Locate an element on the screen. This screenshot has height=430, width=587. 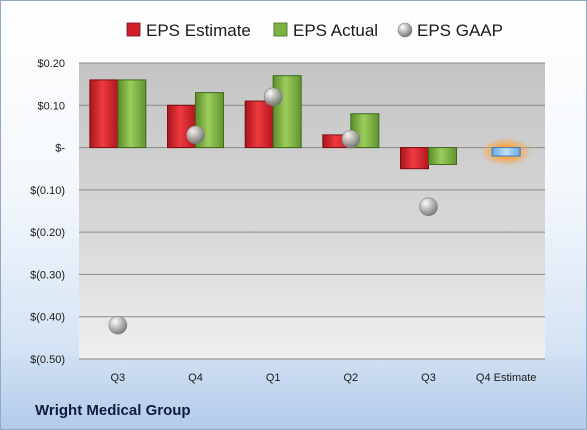
legend-label: EPS GAAP is located at coordinates (460, 30).